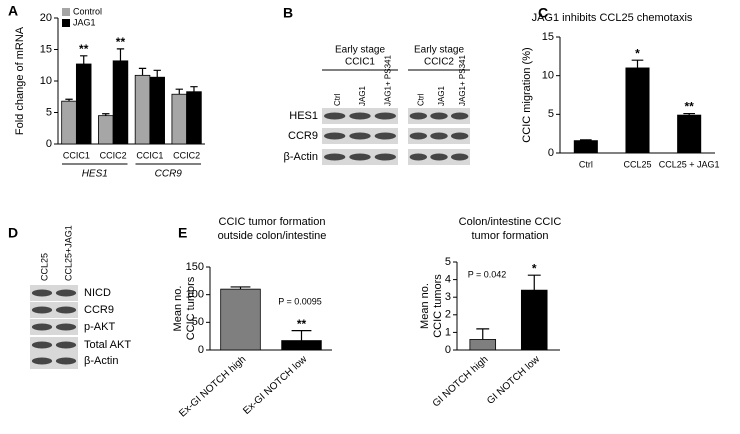 The width and height of the screenshot is (740, 434). Describe the element at coordinates (272, 236) in the screenshot. I see `chart-title: outside colon/intestine` at that location.